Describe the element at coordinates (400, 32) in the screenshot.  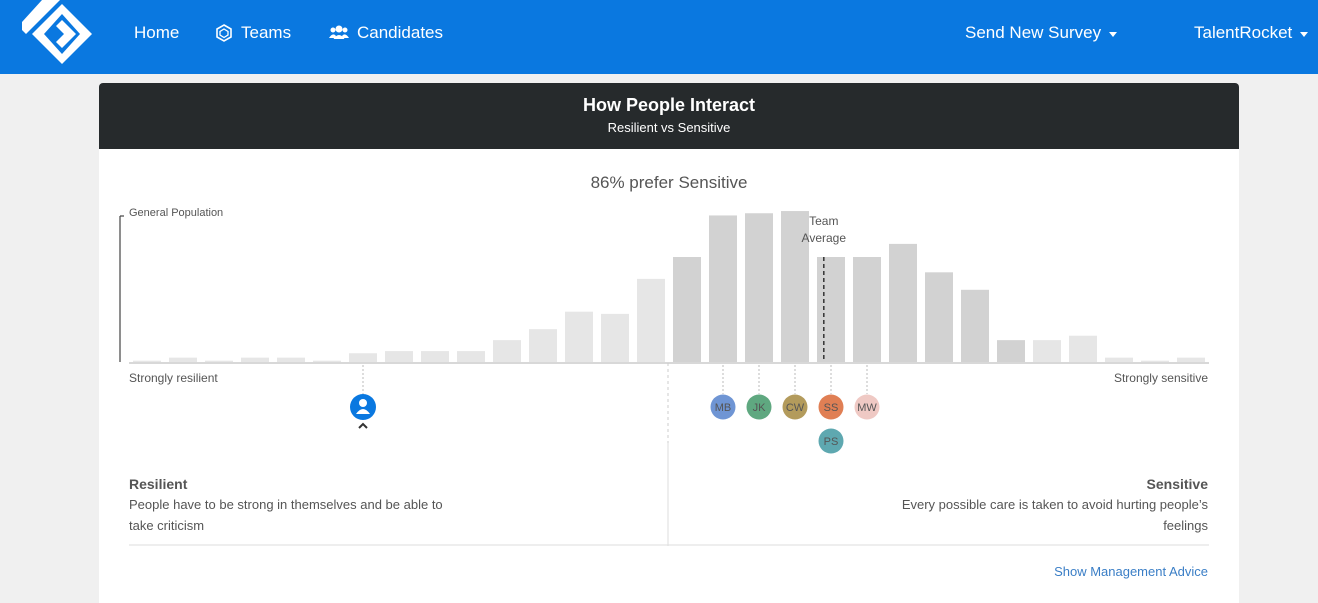
I see `nav-candidates-label: Candidates` at that location.